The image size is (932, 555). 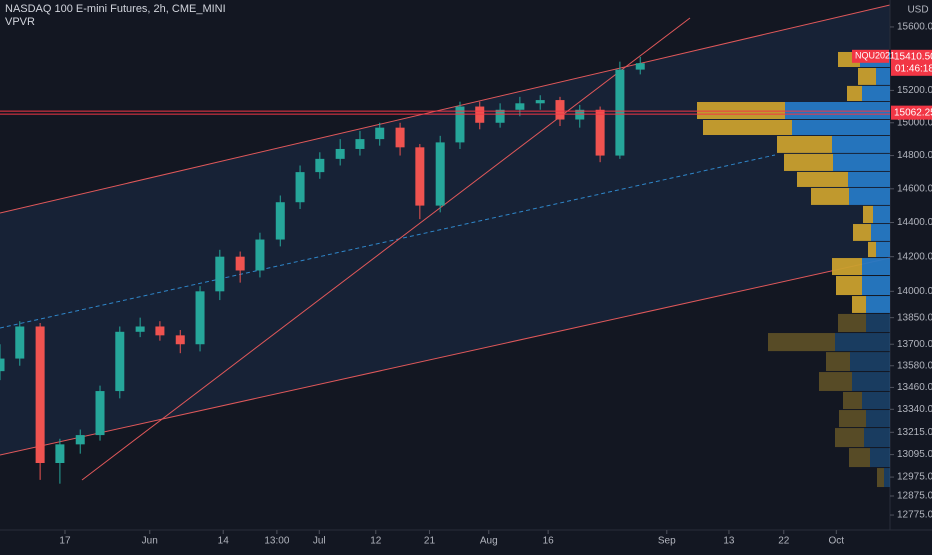 What do you see at coordinates (276, 541) in the screenshot?
I see `x-tick-label: 13:00` at bounding box center [276, 541].